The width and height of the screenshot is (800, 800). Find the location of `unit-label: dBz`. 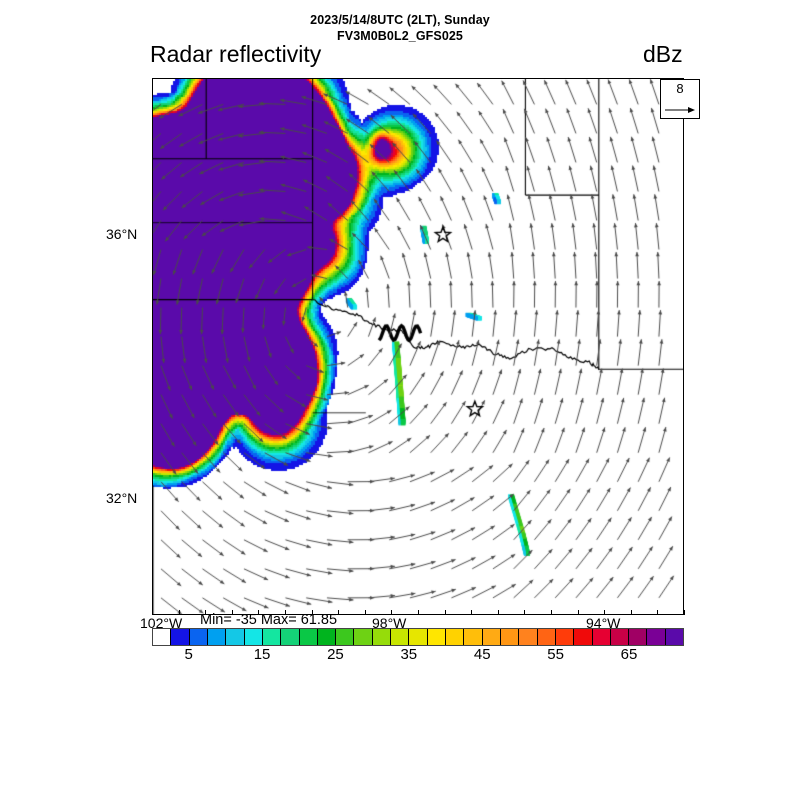

unit-label: dBz is located at coordinates (663, 54).